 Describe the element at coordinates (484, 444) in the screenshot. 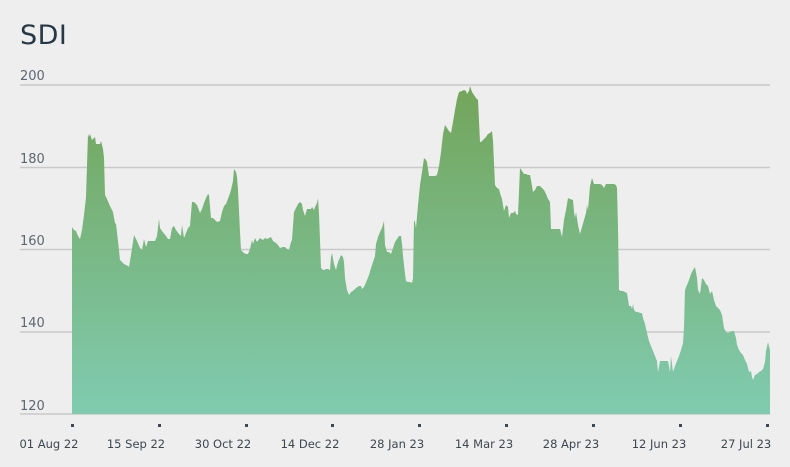

I see `x-tick-label: 14 Mar 23` at that location.